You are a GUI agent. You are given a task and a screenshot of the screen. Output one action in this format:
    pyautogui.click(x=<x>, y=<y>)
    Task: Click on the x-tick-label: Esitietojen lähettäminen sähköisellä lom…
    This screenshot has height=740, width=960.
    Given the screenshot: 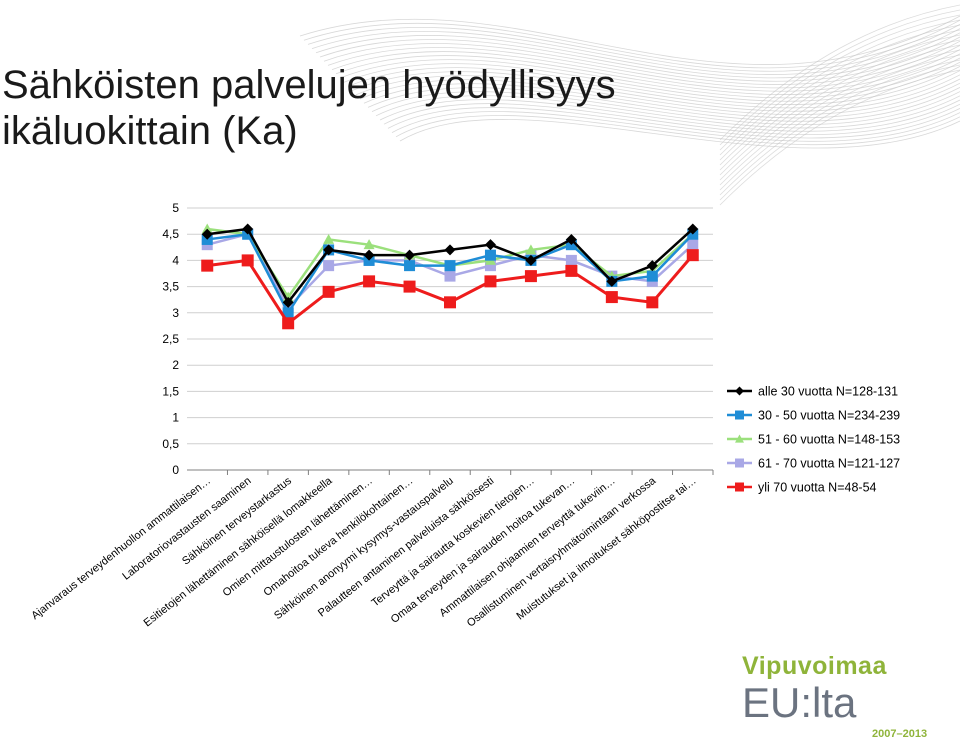 What is the action you would take?
    pyautogui.click(x=239, y=551)
    